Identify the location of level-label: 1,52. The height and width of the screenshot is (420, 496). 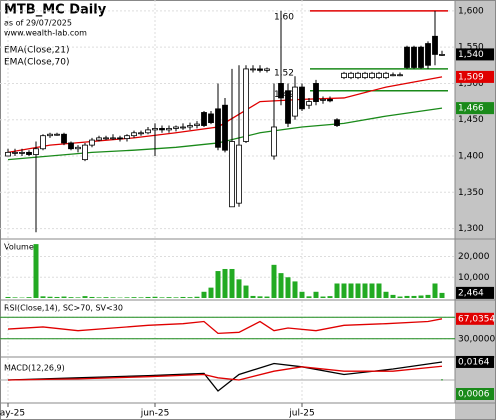
(284, 73).